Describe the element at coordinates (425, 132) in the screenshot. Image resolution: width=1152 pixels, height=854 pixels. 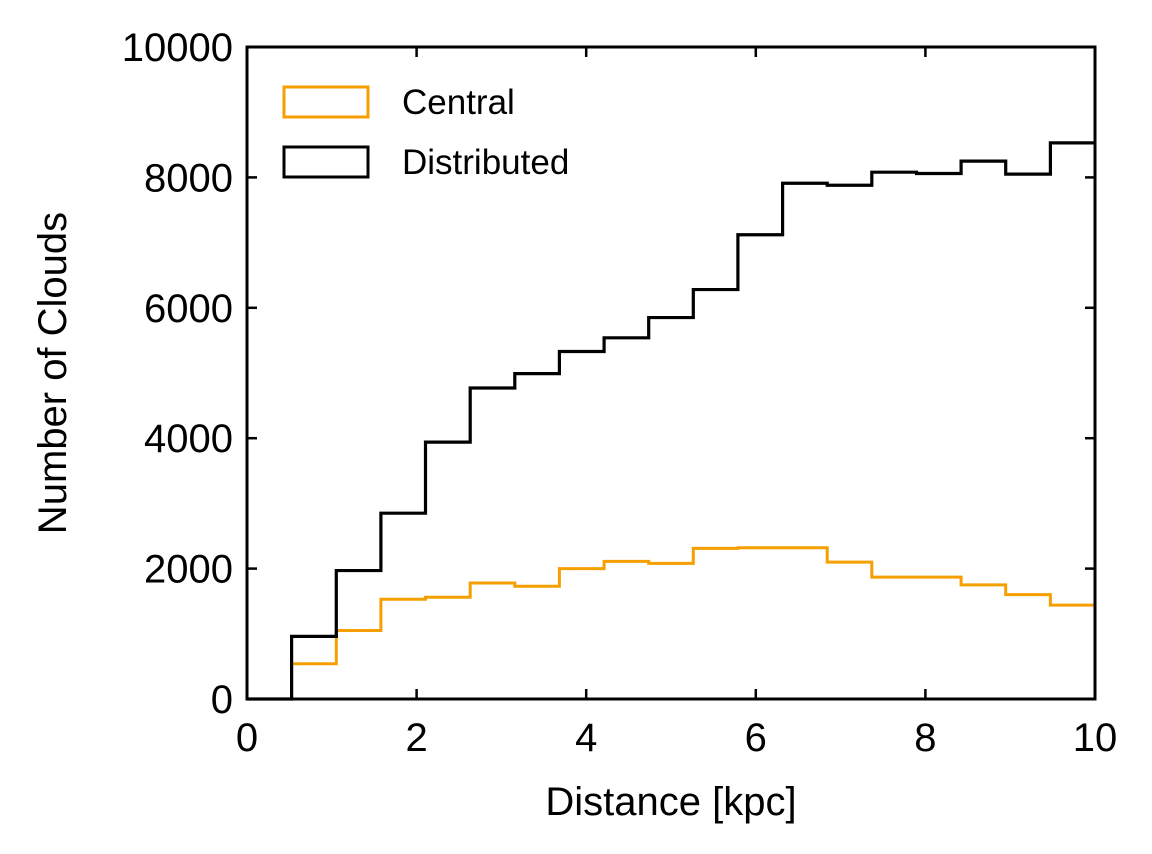
I see `legend: Central Distributed` at that location.